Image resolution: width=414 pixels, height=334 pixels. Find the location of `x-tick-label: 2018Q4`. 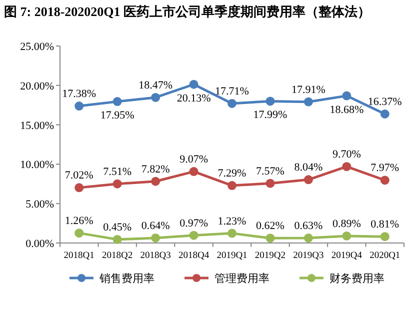

x-tick-label: 2018Q4 is located at coordinates (194, 256).